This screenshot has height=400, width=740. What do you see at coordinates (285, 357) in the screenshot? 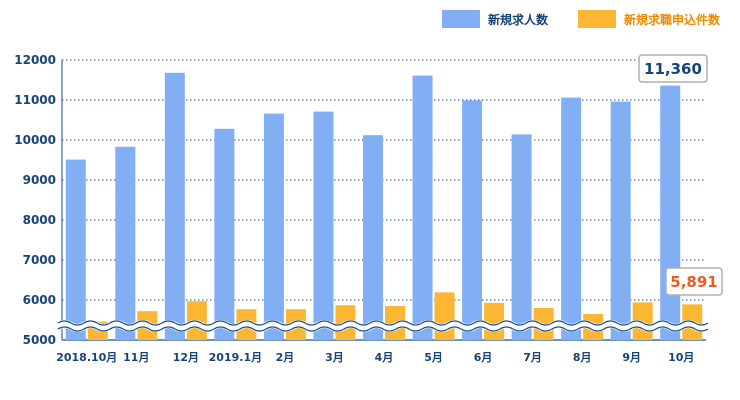
I see `x-tick-label: 2月` at bounding box center [285, 357].